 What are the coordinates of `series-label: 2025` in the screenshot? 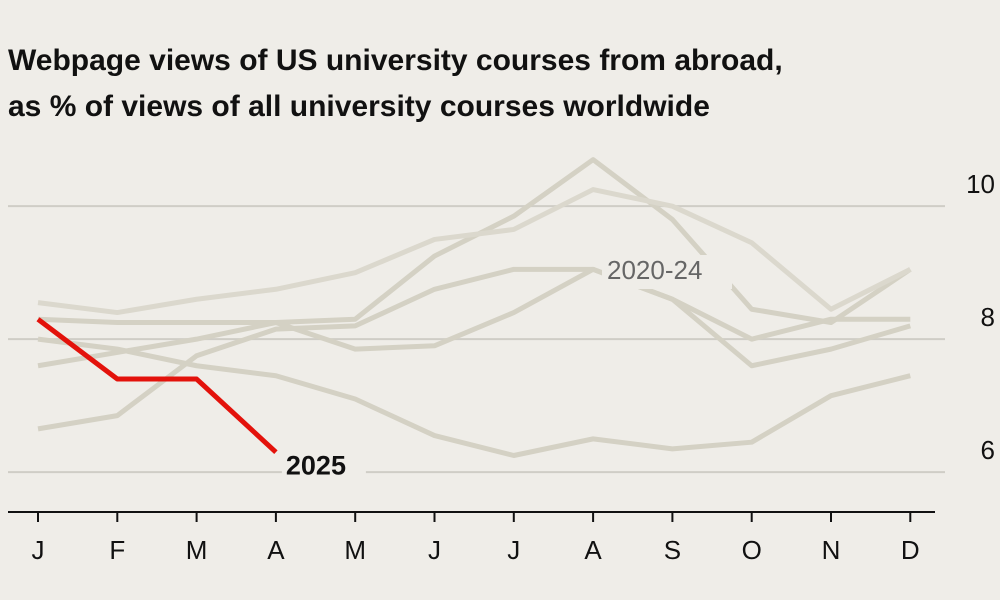 It's located at (316, 465).